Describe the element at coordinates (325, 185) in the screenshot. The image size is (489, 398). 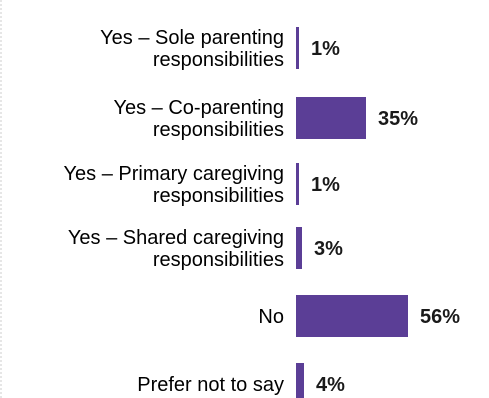
I see `value-label-2: 1%` at that location.